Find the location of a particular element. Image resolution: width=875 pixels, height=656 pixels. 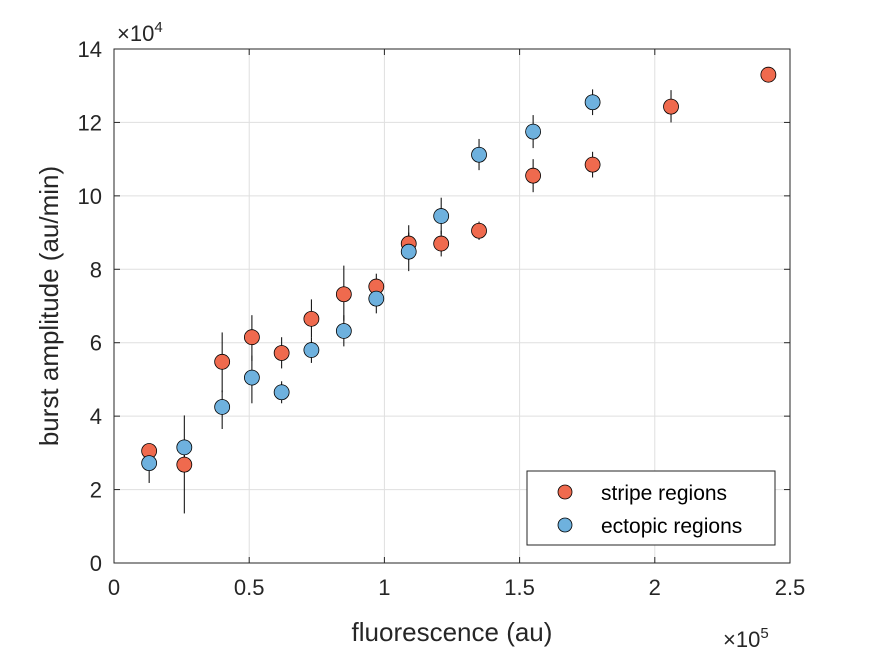

x-tick-labels: 0 0.5 1 1.5 2 2.5 is located at coordinates (456, 587).